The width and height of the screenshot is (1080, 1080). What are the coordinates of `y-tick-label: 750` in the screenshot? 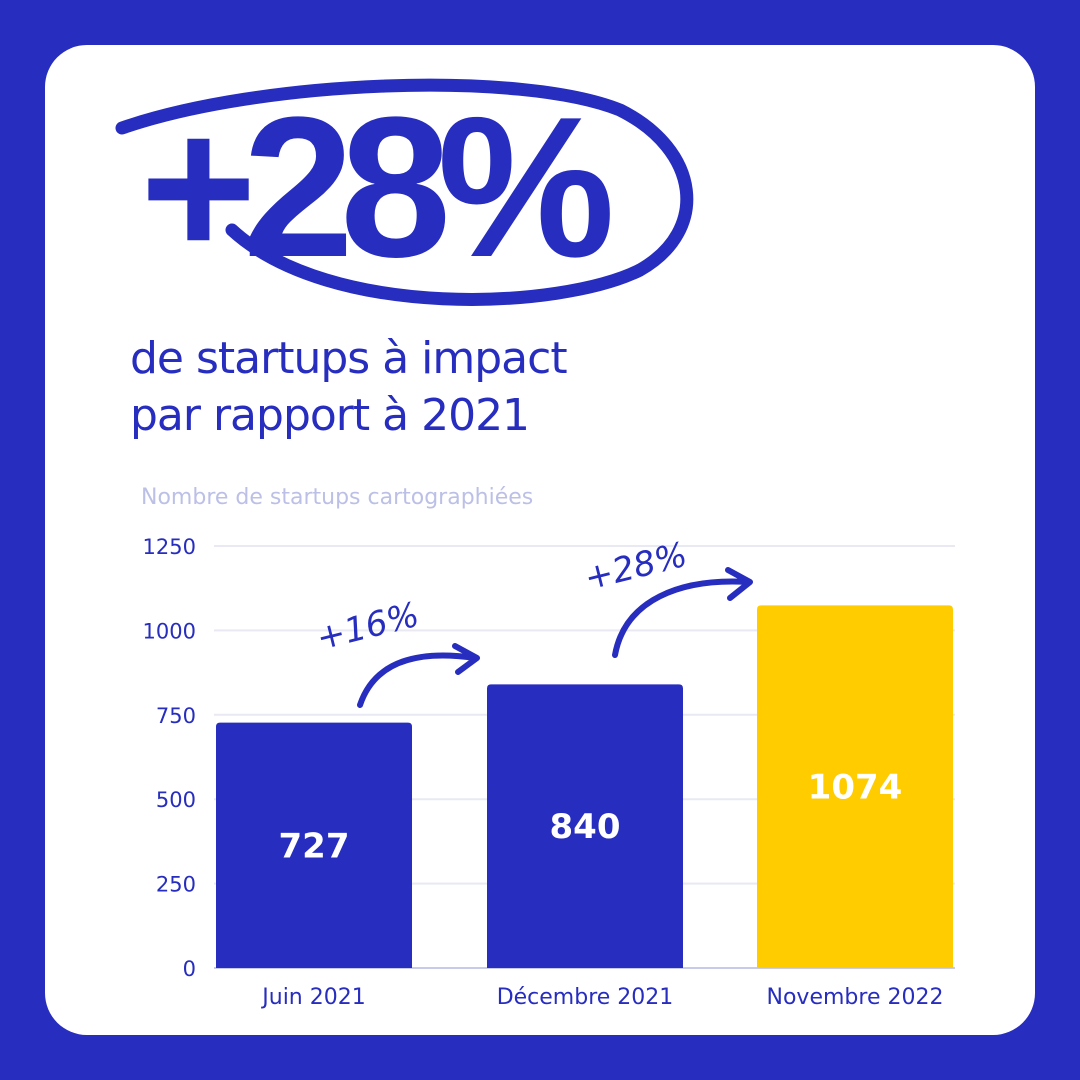 It's located at (176, 716).